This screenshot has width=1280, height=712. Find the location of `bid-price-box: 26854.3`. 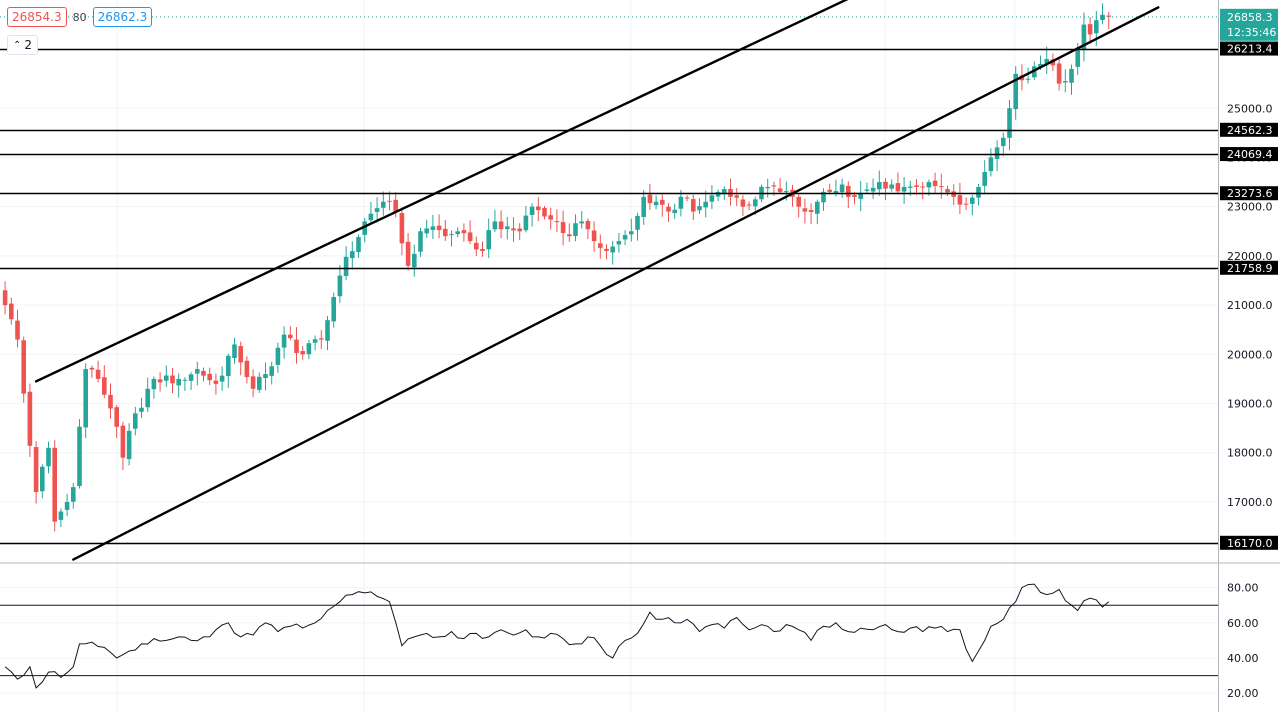

bid-price-box: 26854.3 is located at coordinates (37, 17).